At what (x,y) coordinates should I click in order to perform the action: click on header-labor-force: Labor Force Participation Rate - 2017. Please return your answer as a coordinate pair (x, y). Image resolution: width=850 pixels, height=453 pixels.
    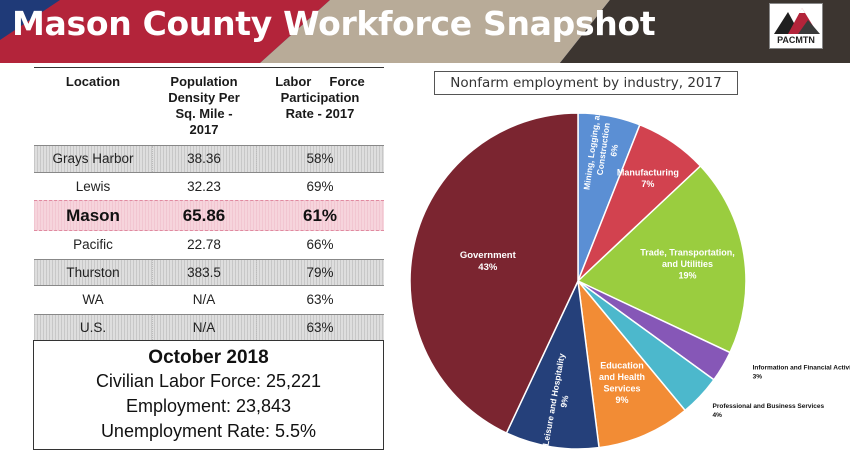
    Looking at the image, I should click on (320, 98).